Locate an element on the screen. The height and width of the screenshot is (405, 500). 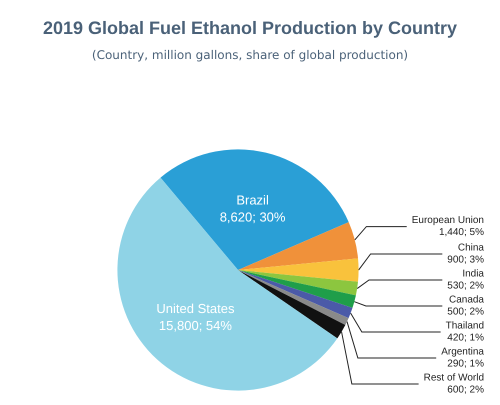
data-label: 900; 3% is located at coordinates (465, 260).